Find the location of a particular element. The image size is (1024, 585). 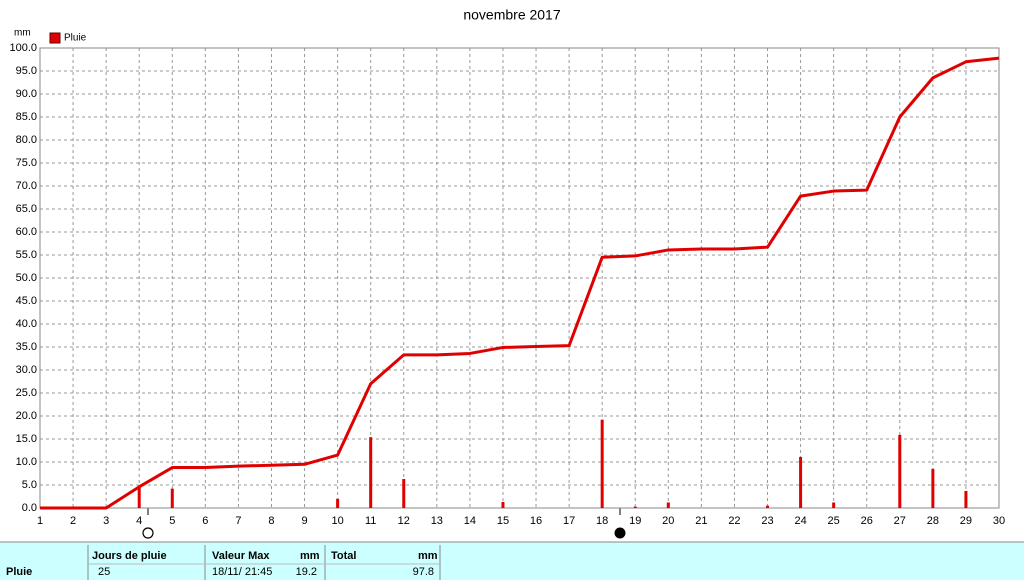

x-tick-label: 15 is located at coordinates (503, 521).